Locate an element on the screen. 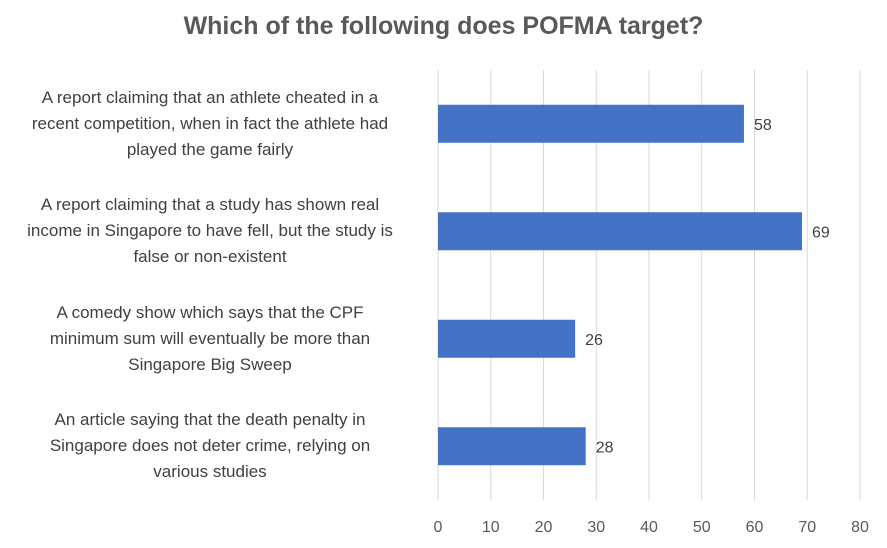  data-label: 28 is located at coordinates (605, 447).